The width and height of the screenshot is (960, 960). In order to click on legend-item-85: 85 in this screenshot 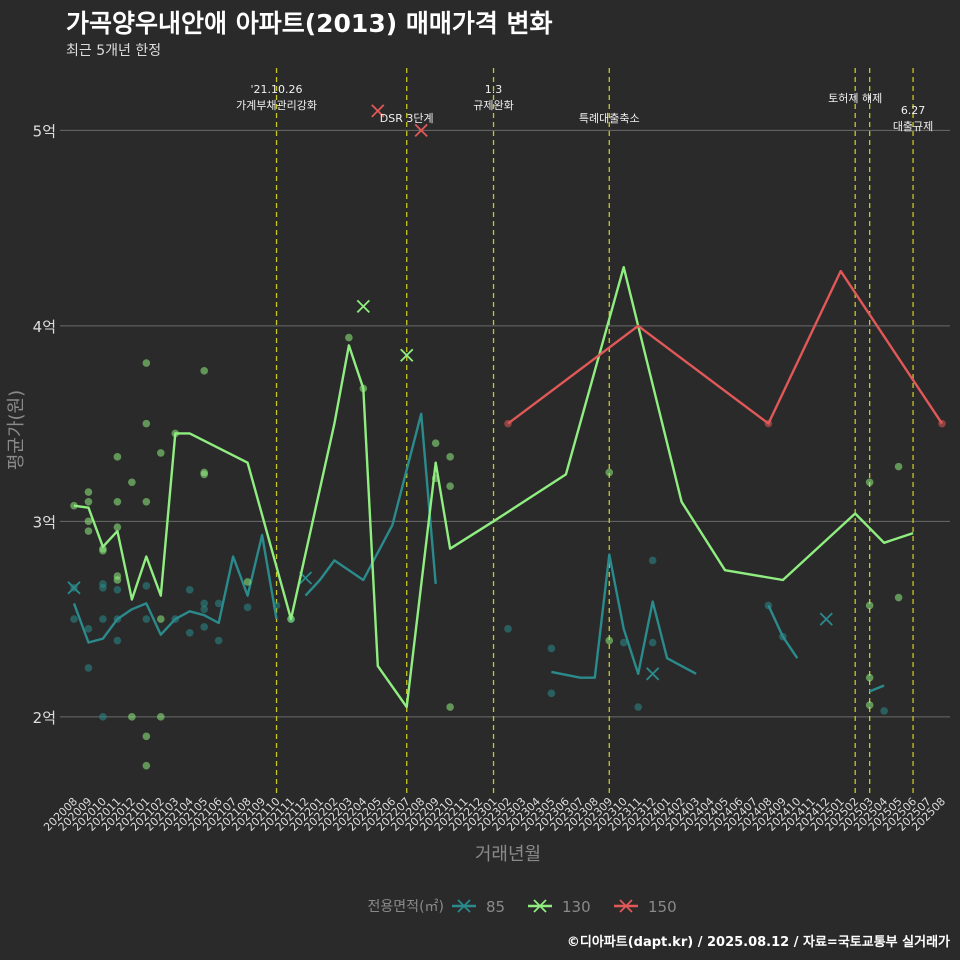, I will do `click(478, 907)`.